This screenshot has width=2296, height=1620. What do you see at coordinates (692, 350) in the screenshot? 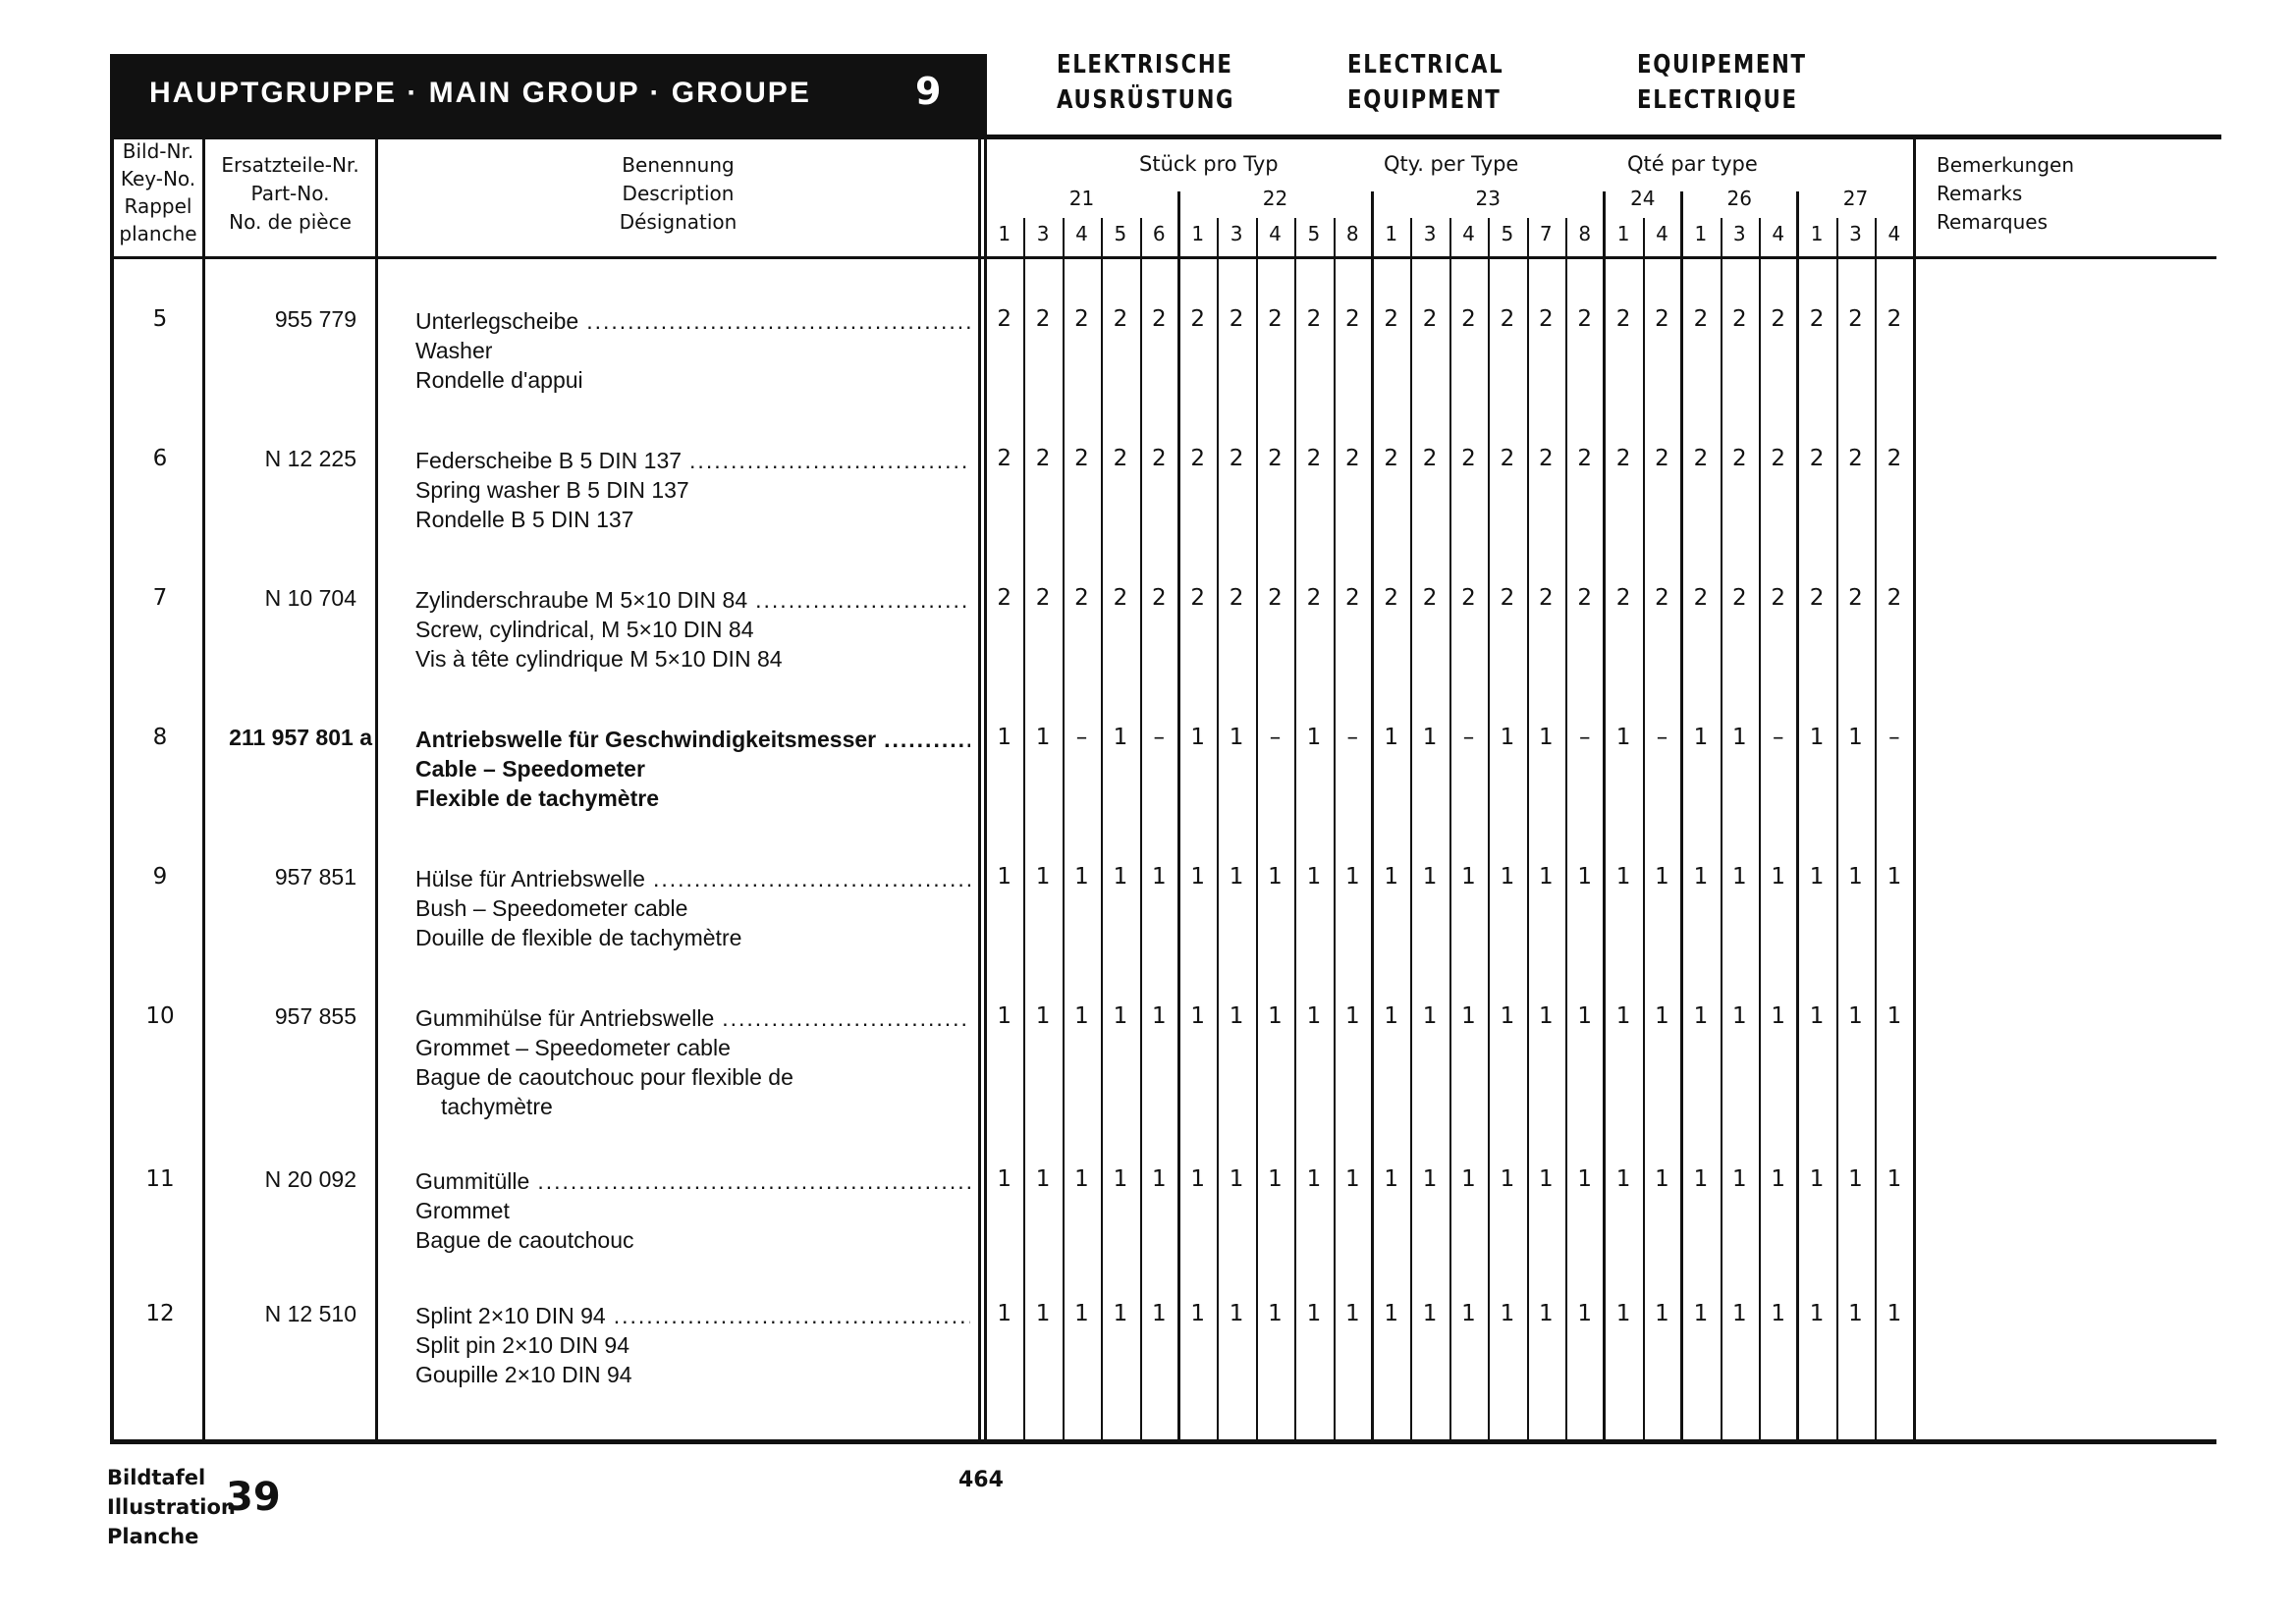
I see `description-line: Washer` at bounding box center [692, 350].